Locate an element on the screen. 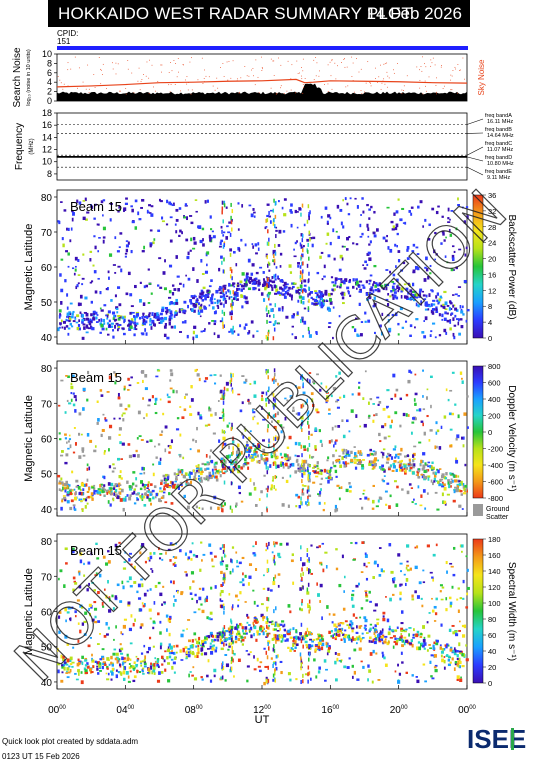 This screenshot has width=536, height=761. colorbar-tick-label: 12 is located at coordinates (492, 290).